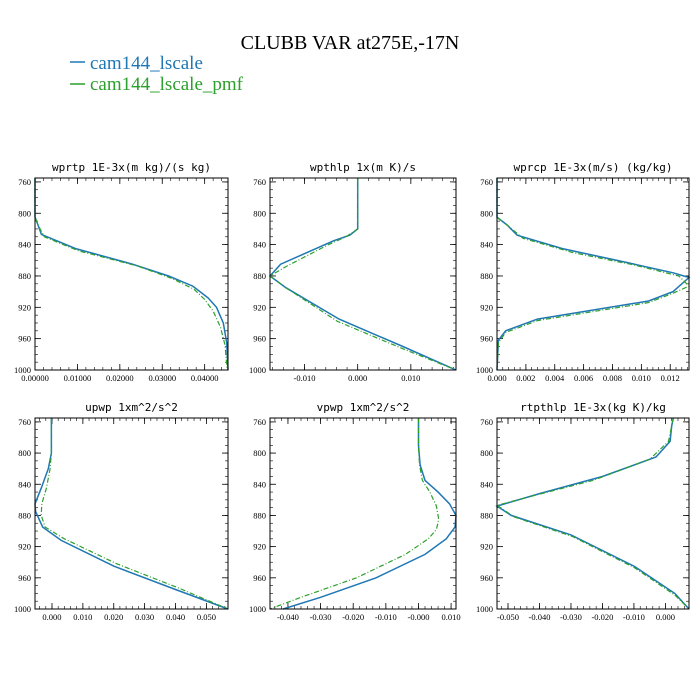 This screenshot has width=700, height=700. What do you see at coordinates (131, 407) in the screenshot?
I see `panel-title: upwp 1xm^2/s^2` at bounding box center [131, 407].